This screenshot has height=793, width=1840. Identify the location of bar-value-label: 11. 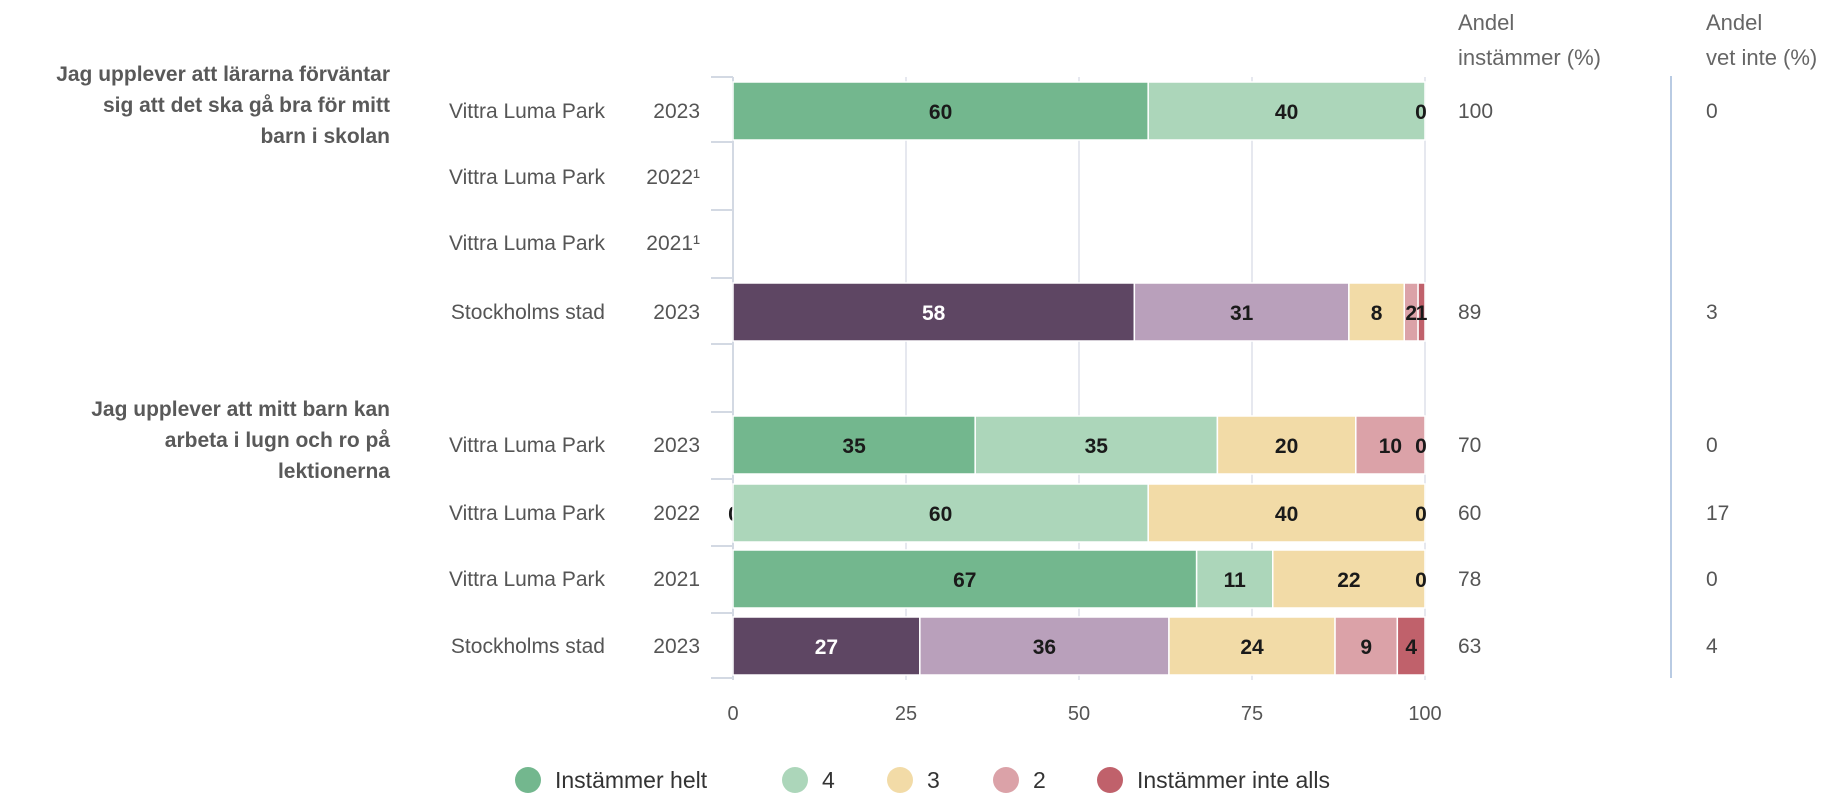
(1235, 580).